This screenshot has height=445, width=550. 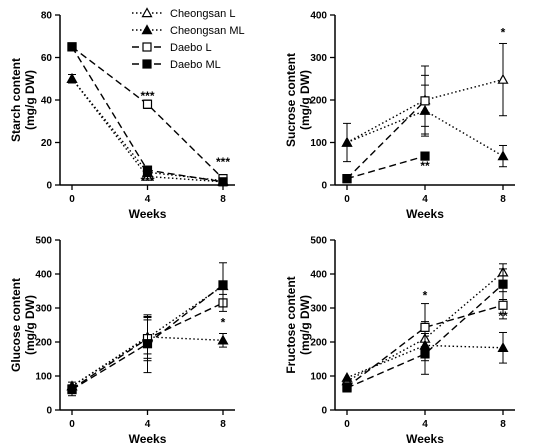 What do you see at coordinates (47, 143) in the screenshot?
I see `y-tick-label: 20` at bounding box center [47, 143].